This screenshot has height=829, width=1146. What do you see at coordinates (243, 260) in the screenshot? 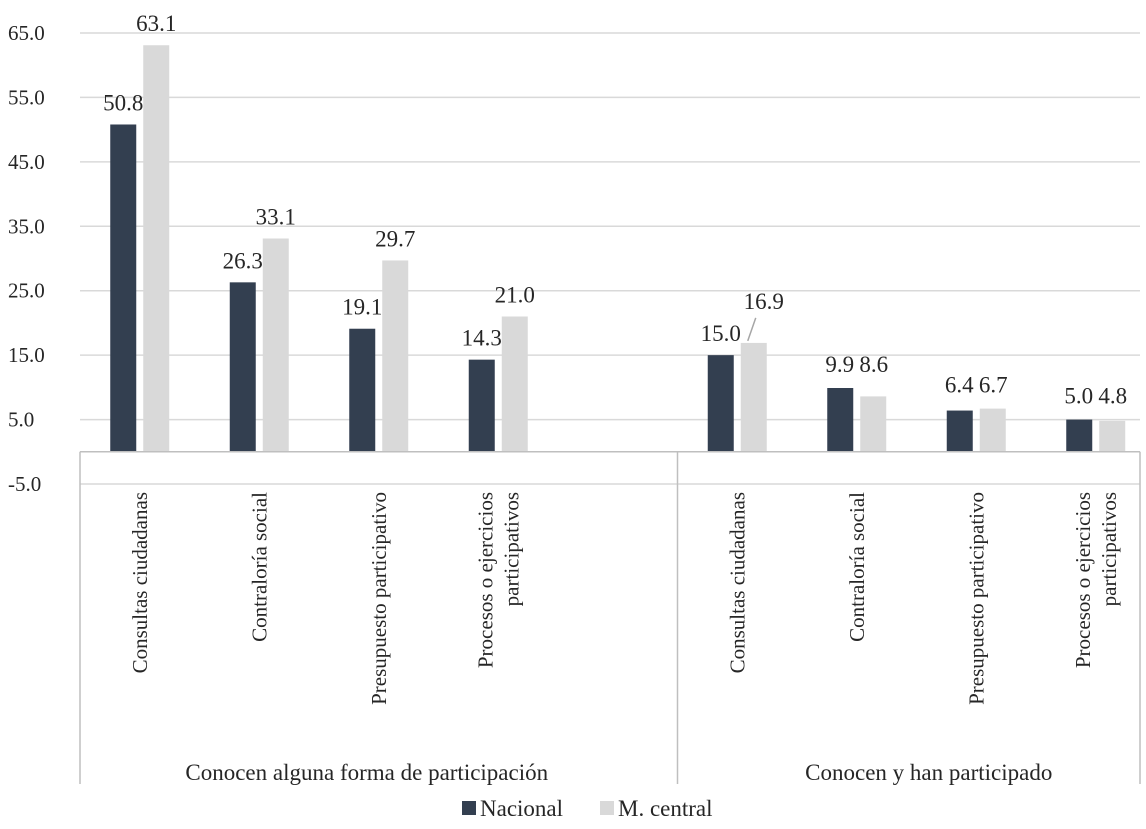
I see `data-label: 26.3` at bounding box center [243, 260].